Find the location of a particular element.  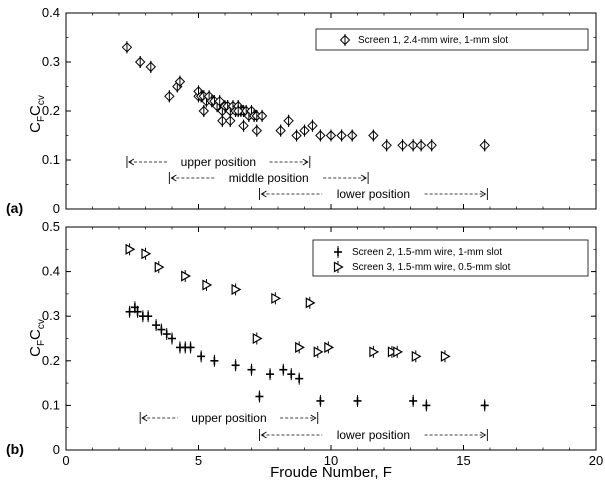

x-tick-label-2: 10 is located at coordinates (331, 460).